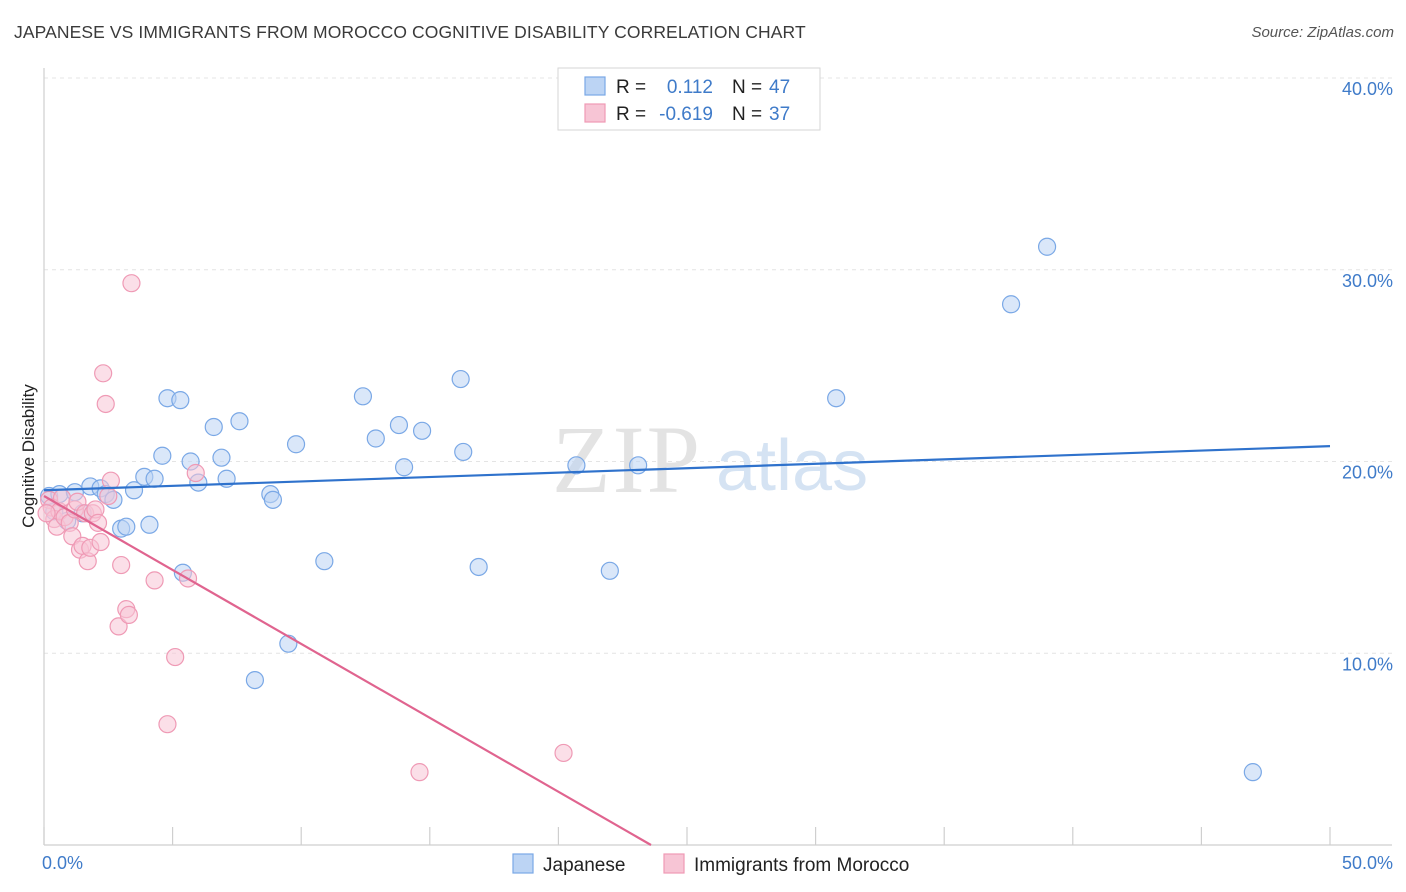 Image resolution: width=1406 pixels, height=892 pixels. Describe the element at coordinates (689, 99) in the screenshot. I see `legend-box: R = 0.112 N = 47 R = -0.619 N = 37` at that location.